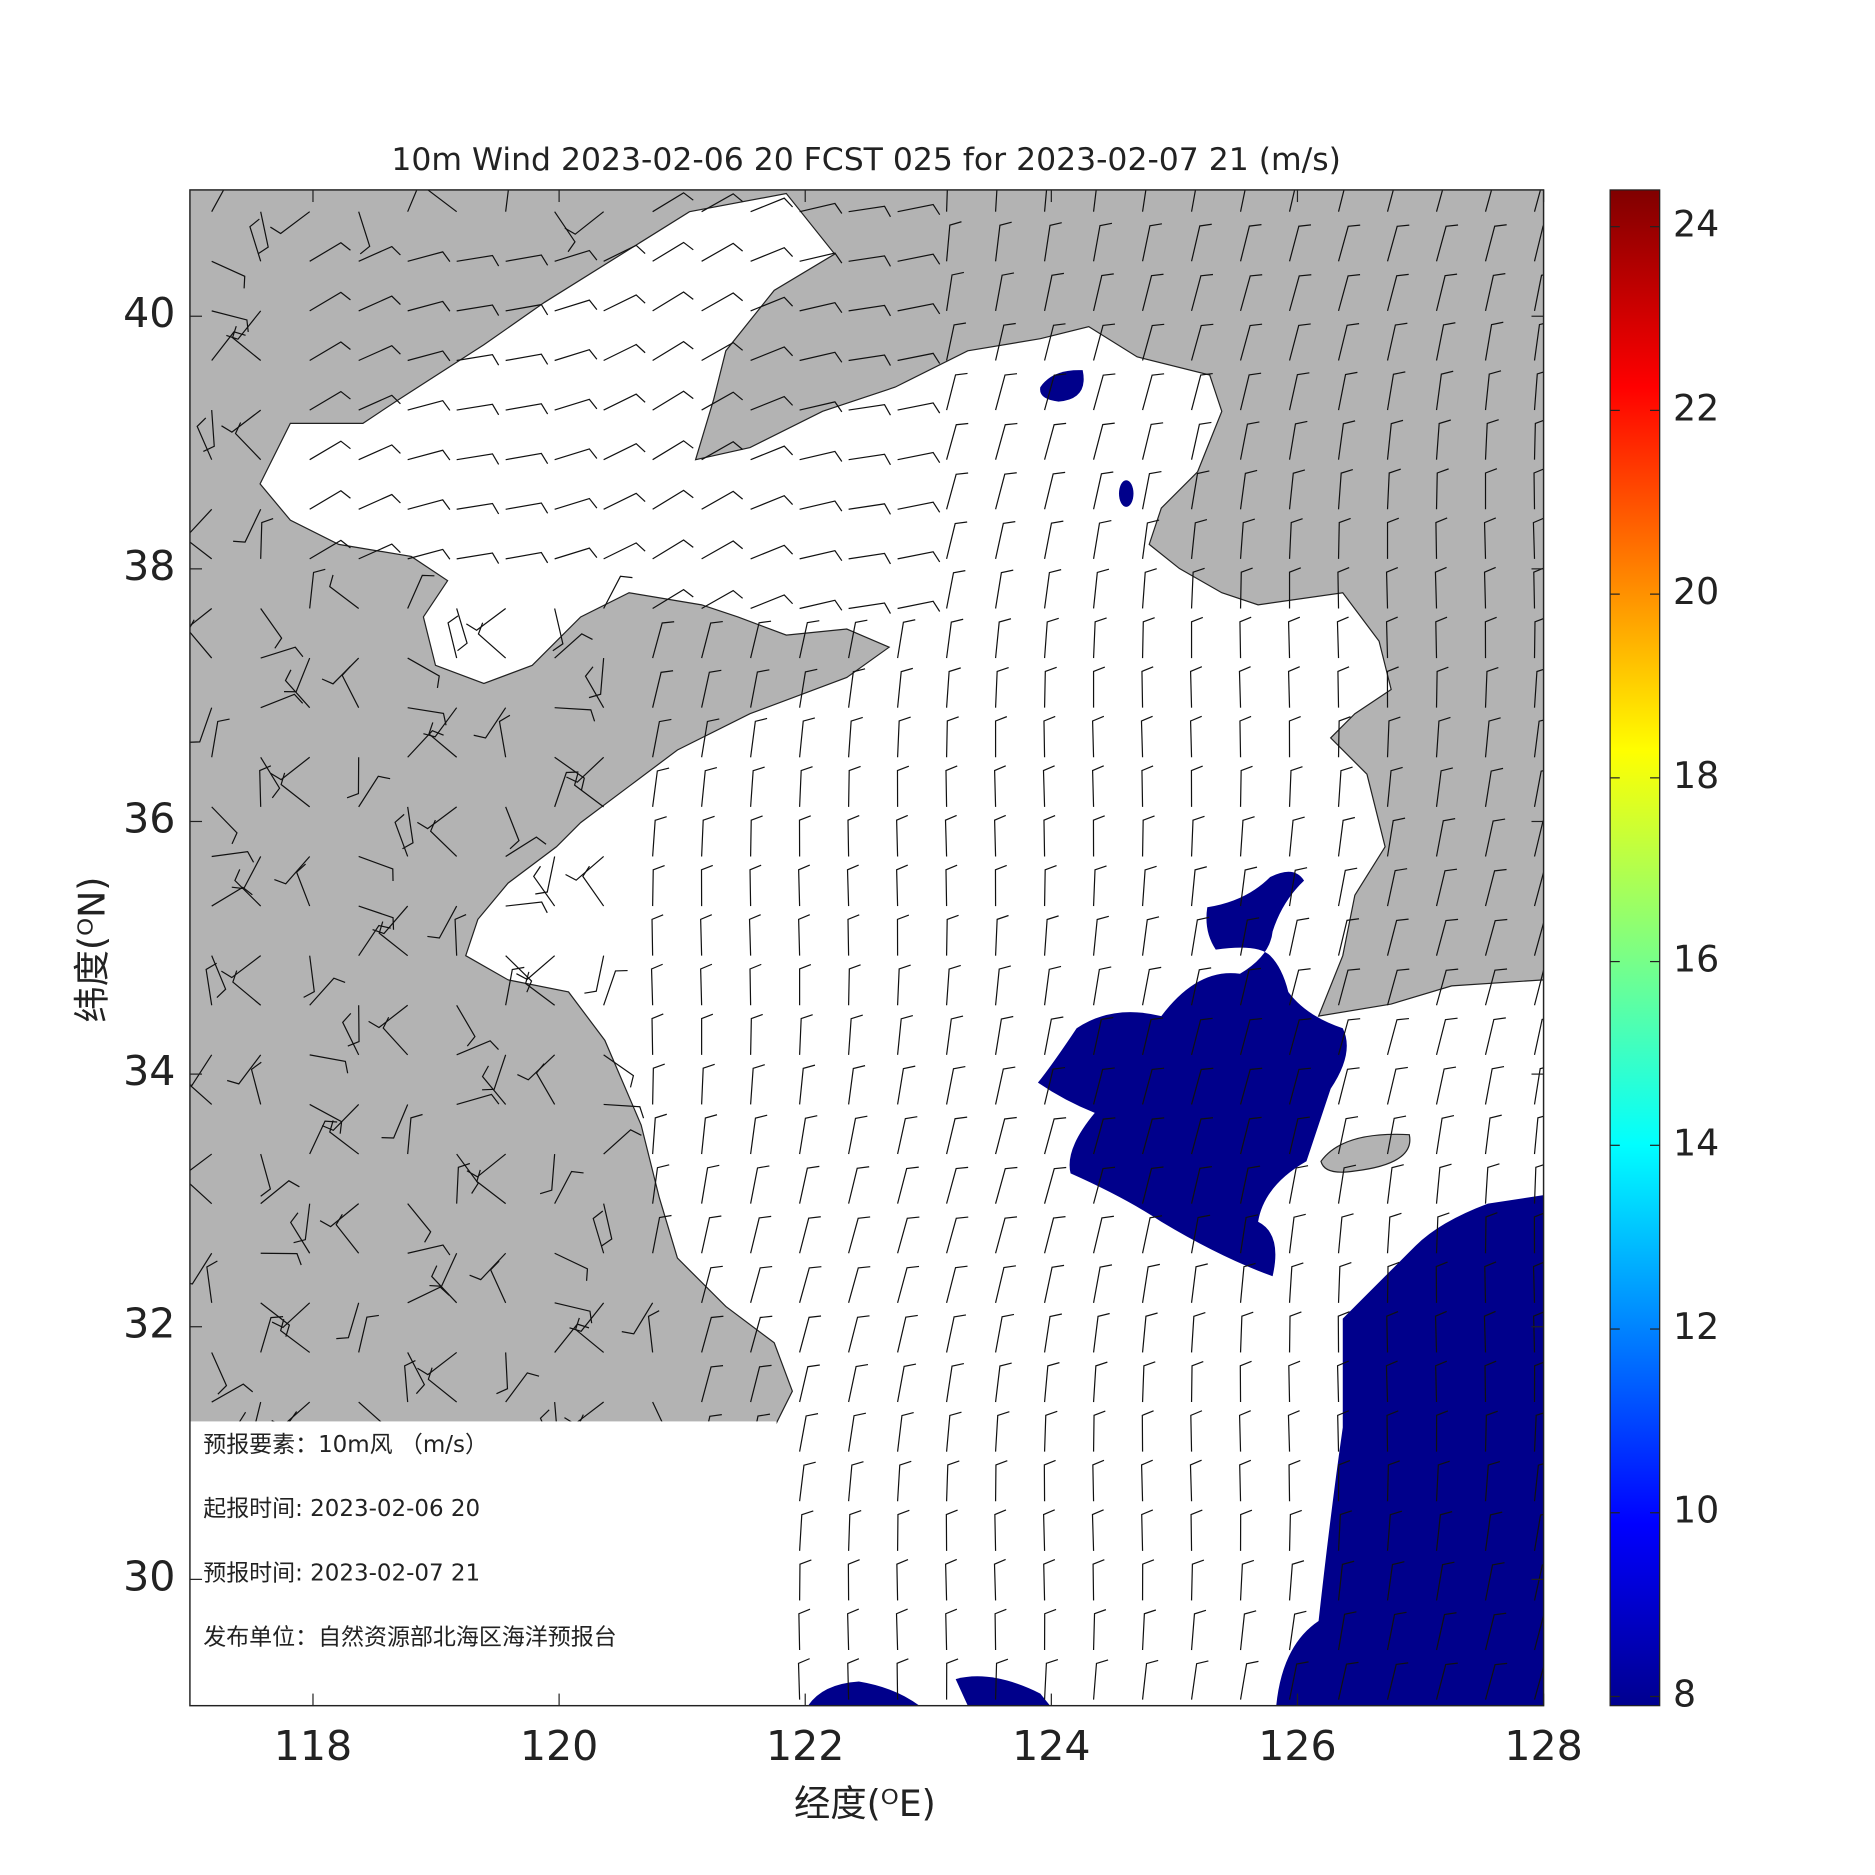  What do you see at coordinates (1696, 1510) in the screenshot?
I see `colorbar-tick-label: 10` at bounding box center [1696, 1510].